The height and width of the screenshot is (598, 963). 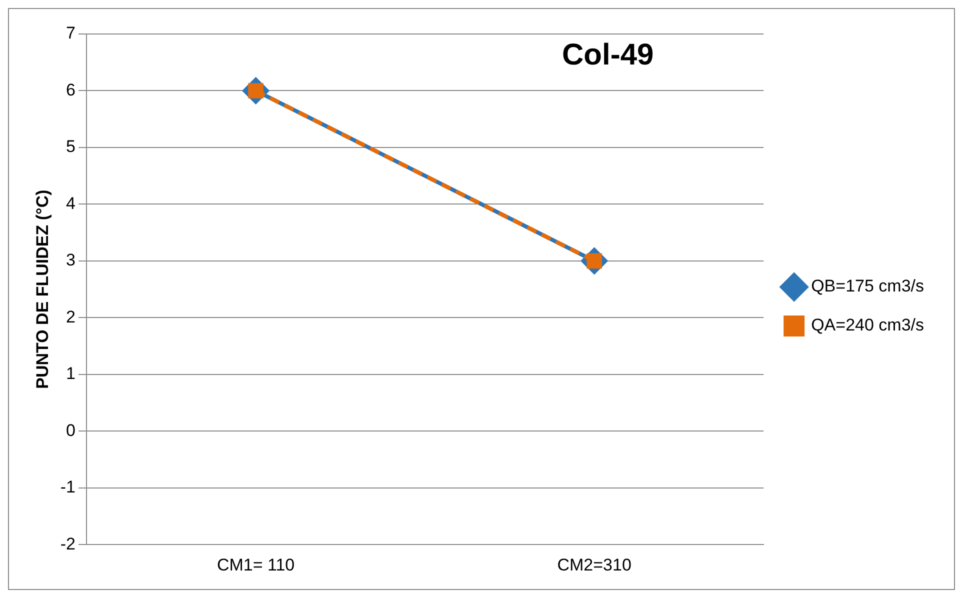 I want to click on y-tick-label: 2, so click(x=71, y=316).